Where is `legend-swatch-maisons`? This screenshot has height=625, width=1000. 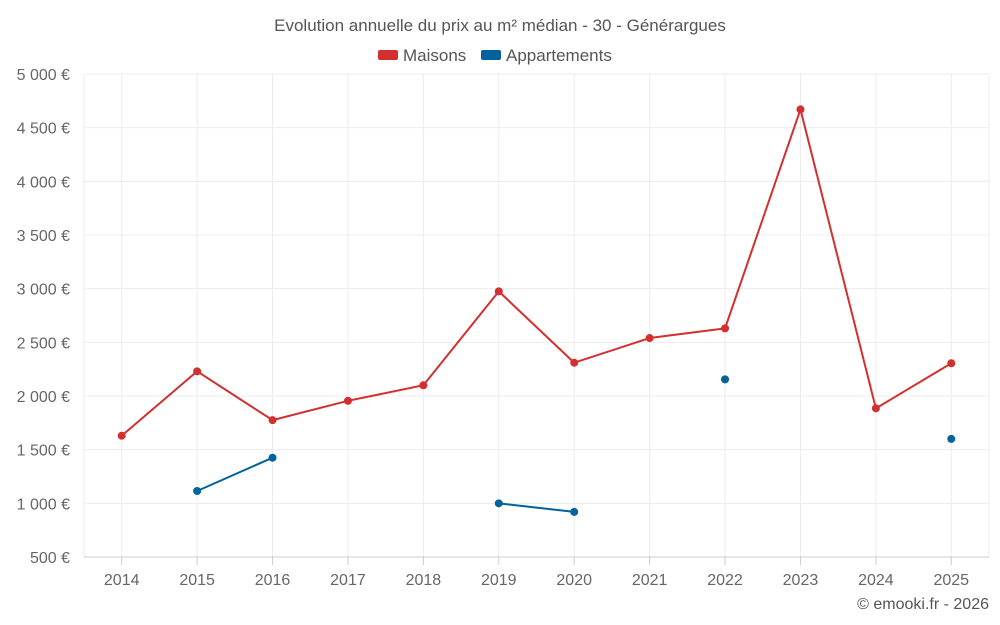
legend-swatch-maisons is located at coordinates (388, 55).